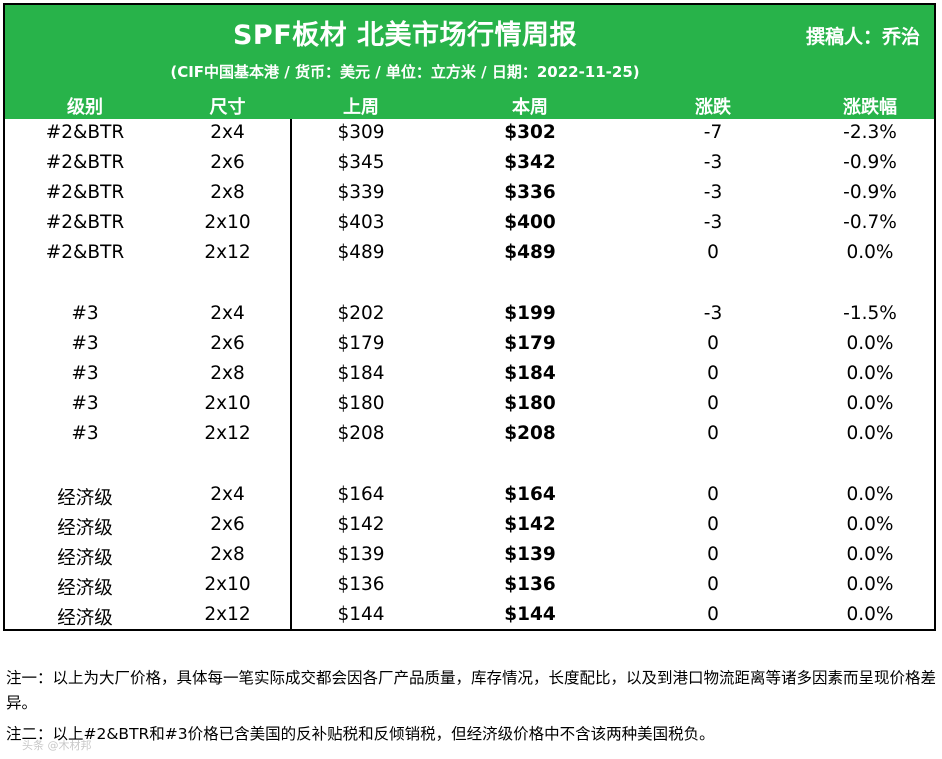 This screenshot has height=759, width=942. I want to click on table-row: 经济级 2x6 $142 $142 0 0.0%, so click(469, 527).